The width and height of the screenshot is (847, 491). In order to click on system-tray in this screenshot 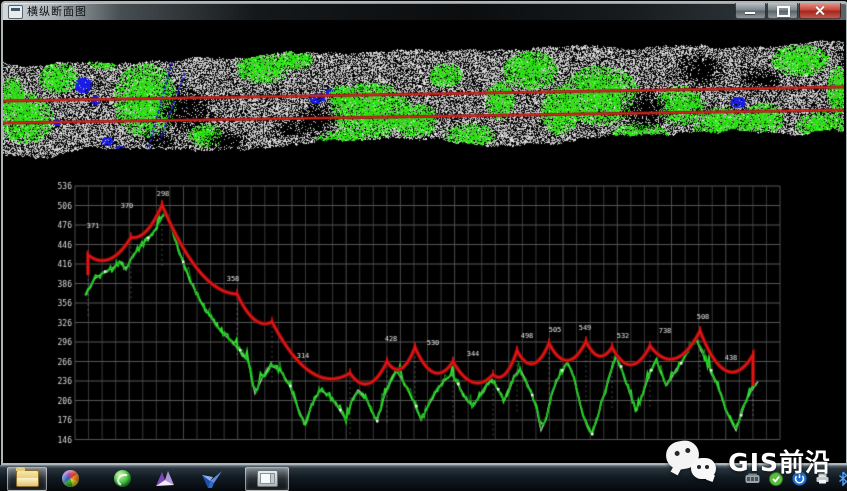, I will do `click(796, 478)`.